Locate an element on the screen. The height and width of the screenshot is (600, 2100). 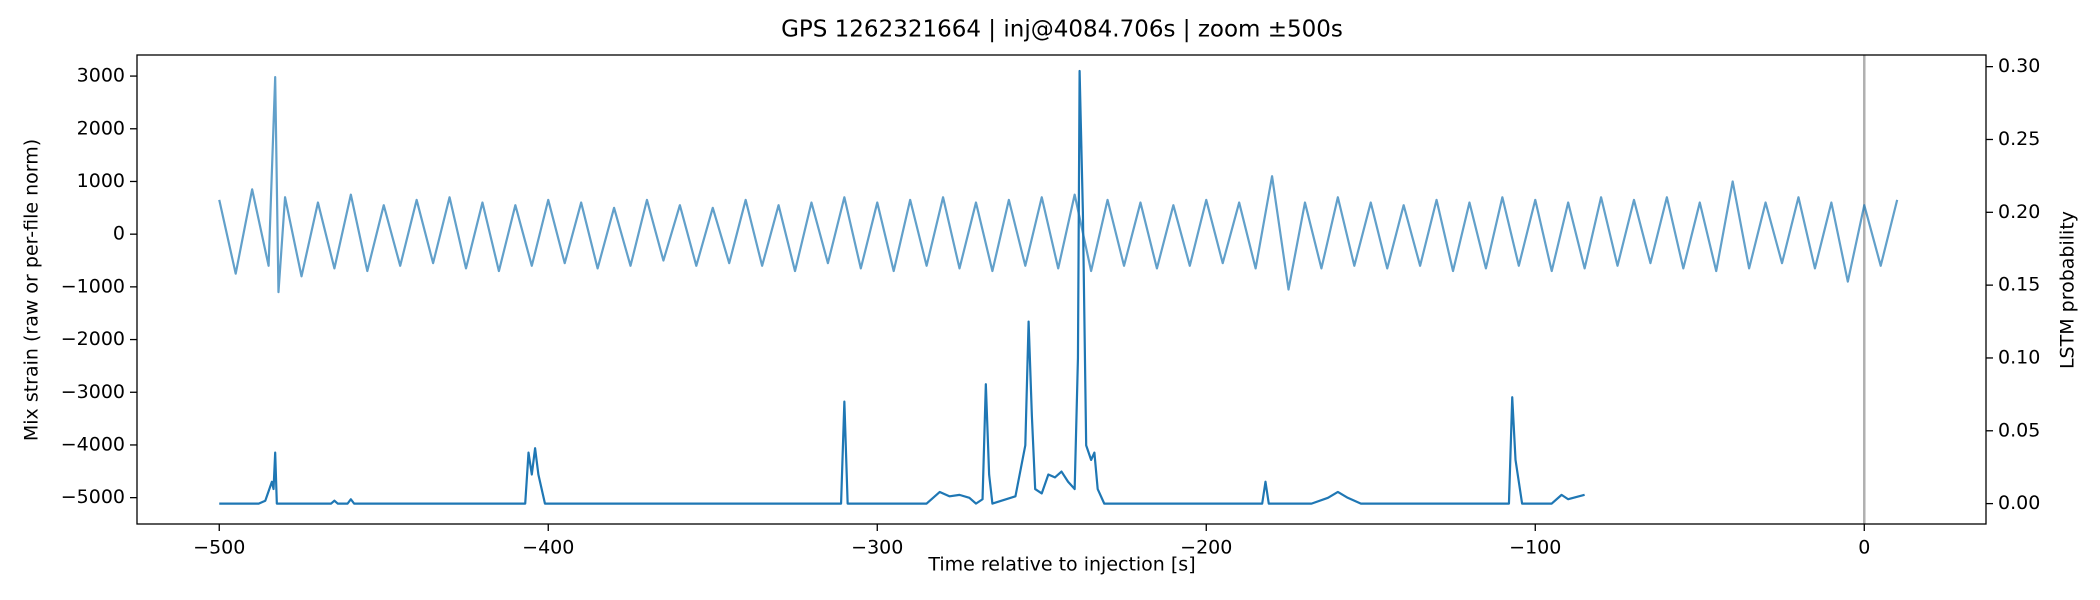
x-axis-label: Time relative to injection [s] is located at coordinates (1061, 565).